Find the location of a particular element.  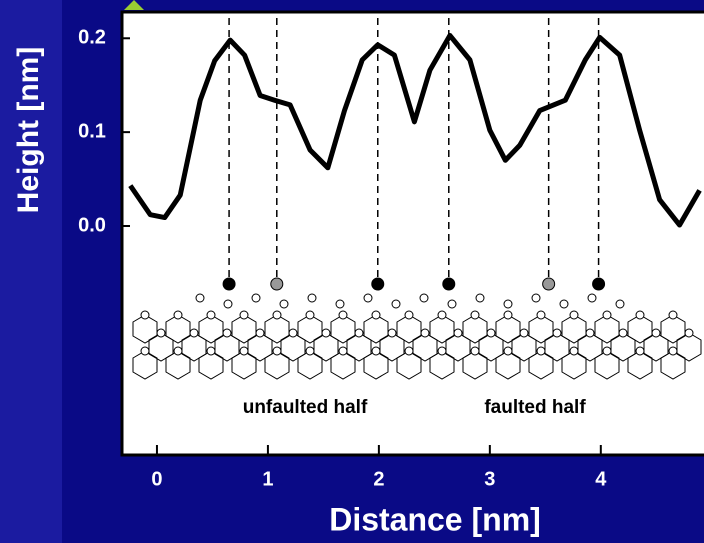

x-tick-label: 1 is located at coordinates (267, 479).